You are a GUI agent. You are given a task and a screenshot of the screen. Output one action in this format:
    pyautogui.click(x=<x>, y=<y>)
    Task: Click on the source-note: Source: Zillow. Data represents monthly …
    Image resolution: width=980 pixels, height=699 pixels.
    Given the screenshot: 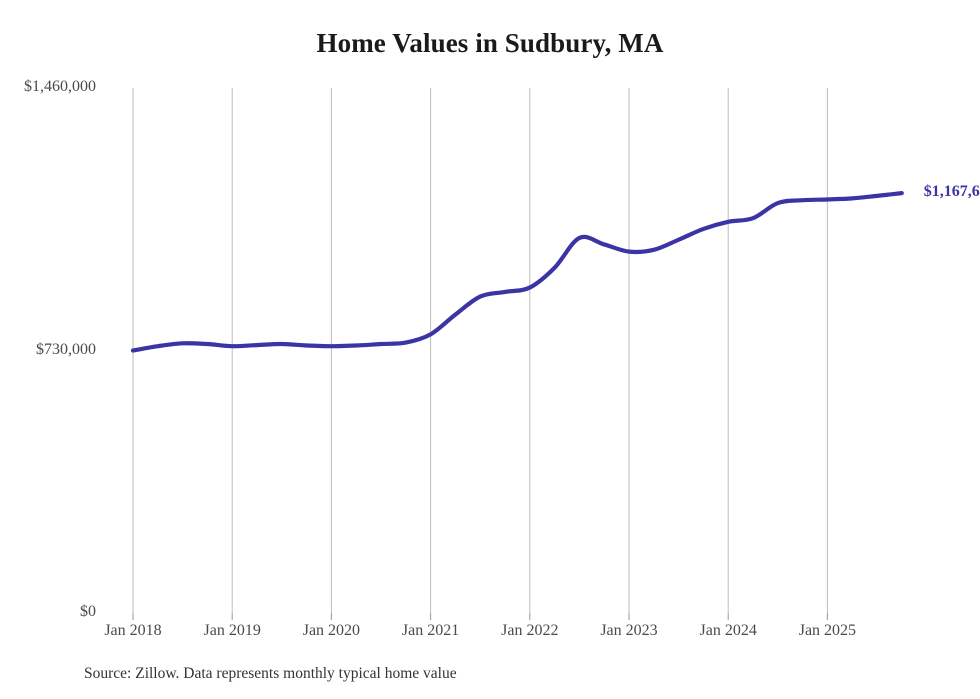 What is the action you would take?
    pyautogui.click(x=270, y=673)
    